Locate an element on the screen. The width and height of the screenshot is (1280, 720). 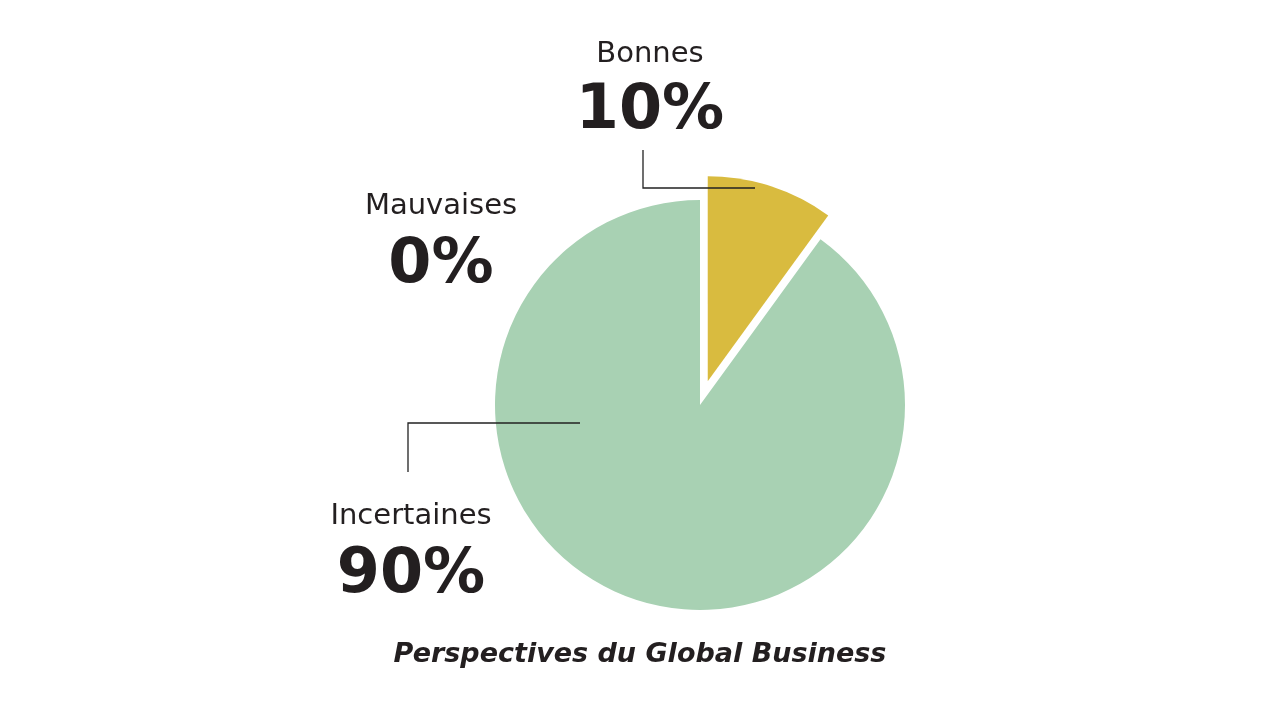
category-label: Mauvaises is located at coordinates (441, 204).